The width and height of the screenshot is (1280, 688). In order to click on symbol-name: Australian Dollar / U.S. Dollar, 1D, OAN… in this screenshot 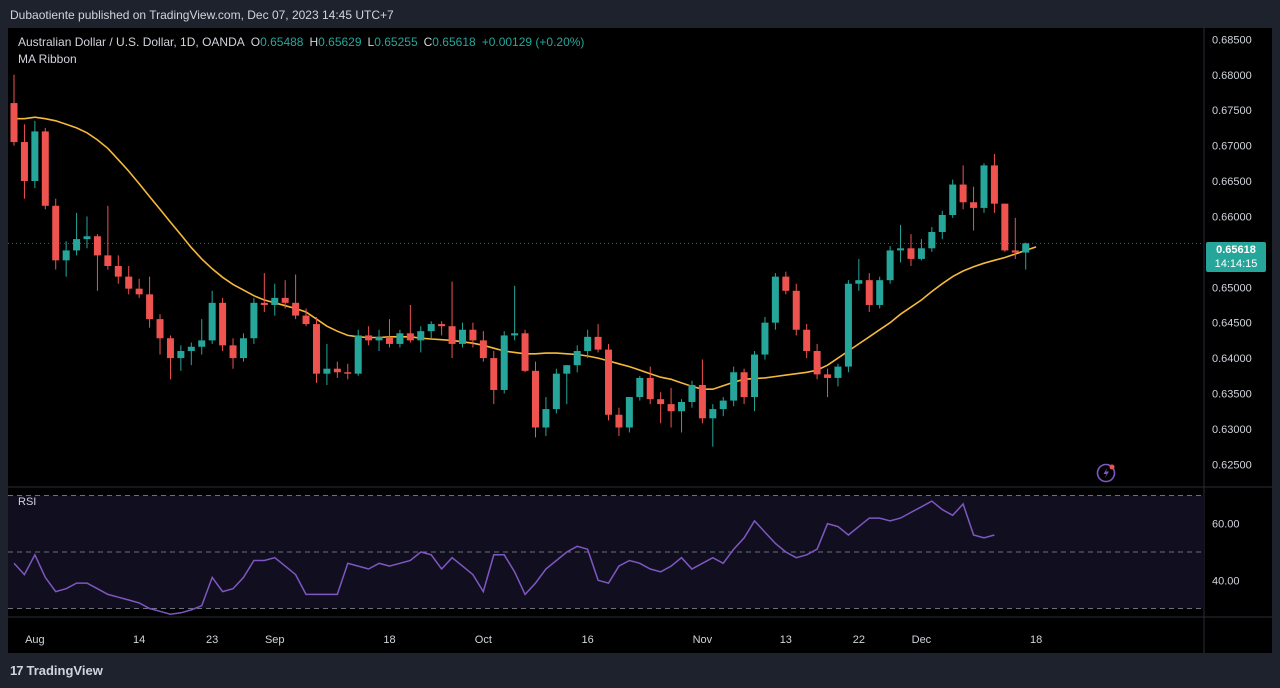, I will do `click(131, 42)`.